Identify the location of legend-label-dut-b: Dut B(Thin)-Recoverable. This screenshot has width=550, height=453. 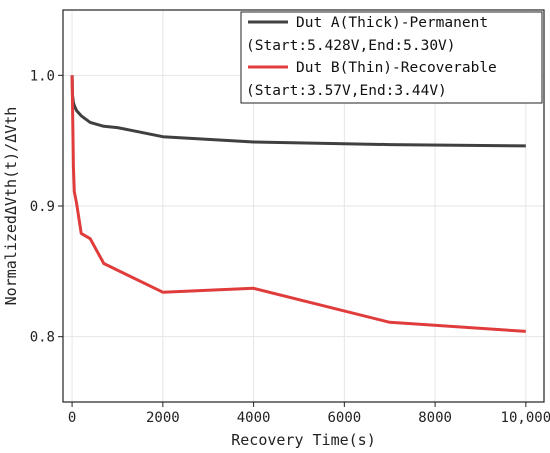
(396, 68).